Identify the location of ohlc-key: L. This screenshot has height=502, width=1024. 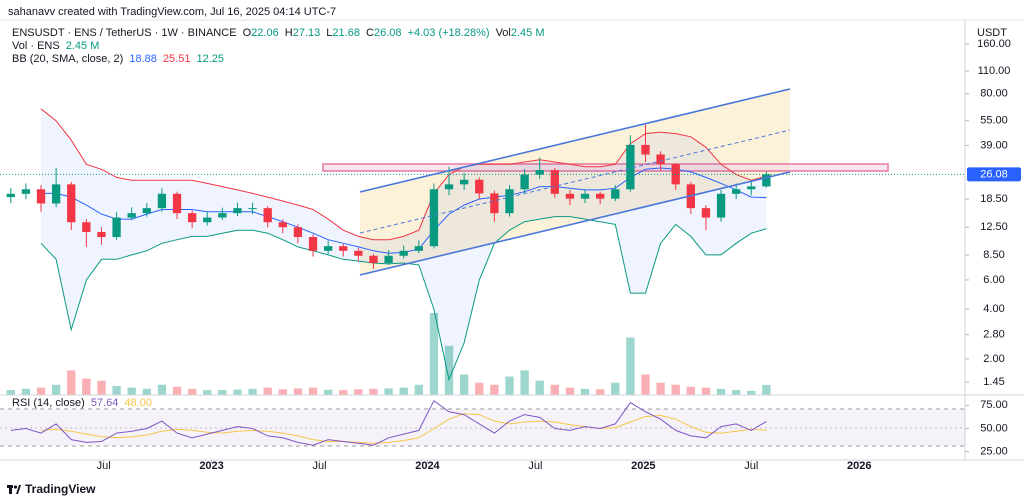
(329, 33).